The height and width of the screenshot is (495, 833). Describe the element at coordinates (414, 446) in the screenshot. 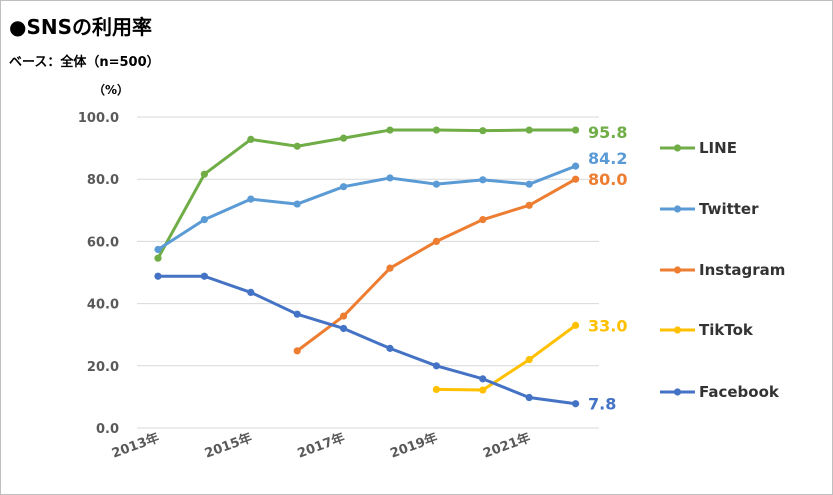

I see `x-tick-label: 2019年` at that location.